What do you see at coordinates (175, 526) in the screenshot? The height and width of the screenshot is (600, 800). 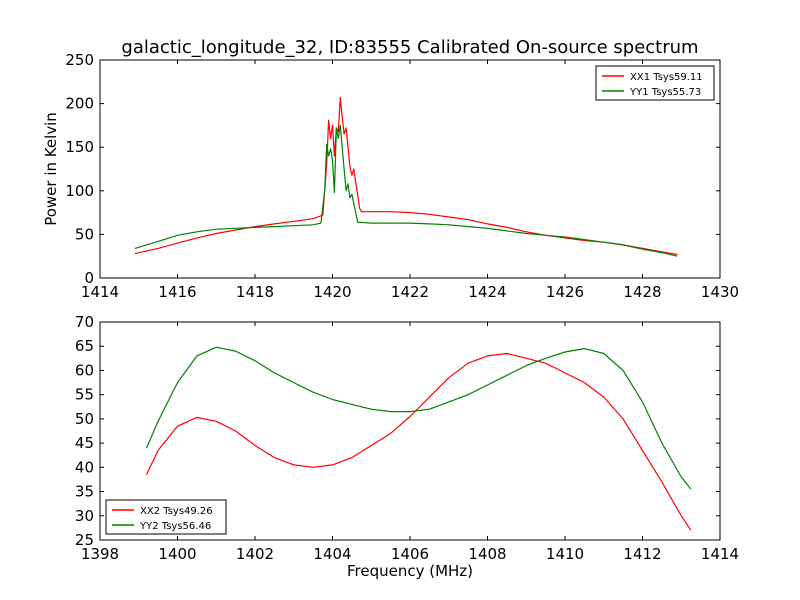 I see `legend-label: YY2 Tsys56.46` at bounding box center [175, 526].